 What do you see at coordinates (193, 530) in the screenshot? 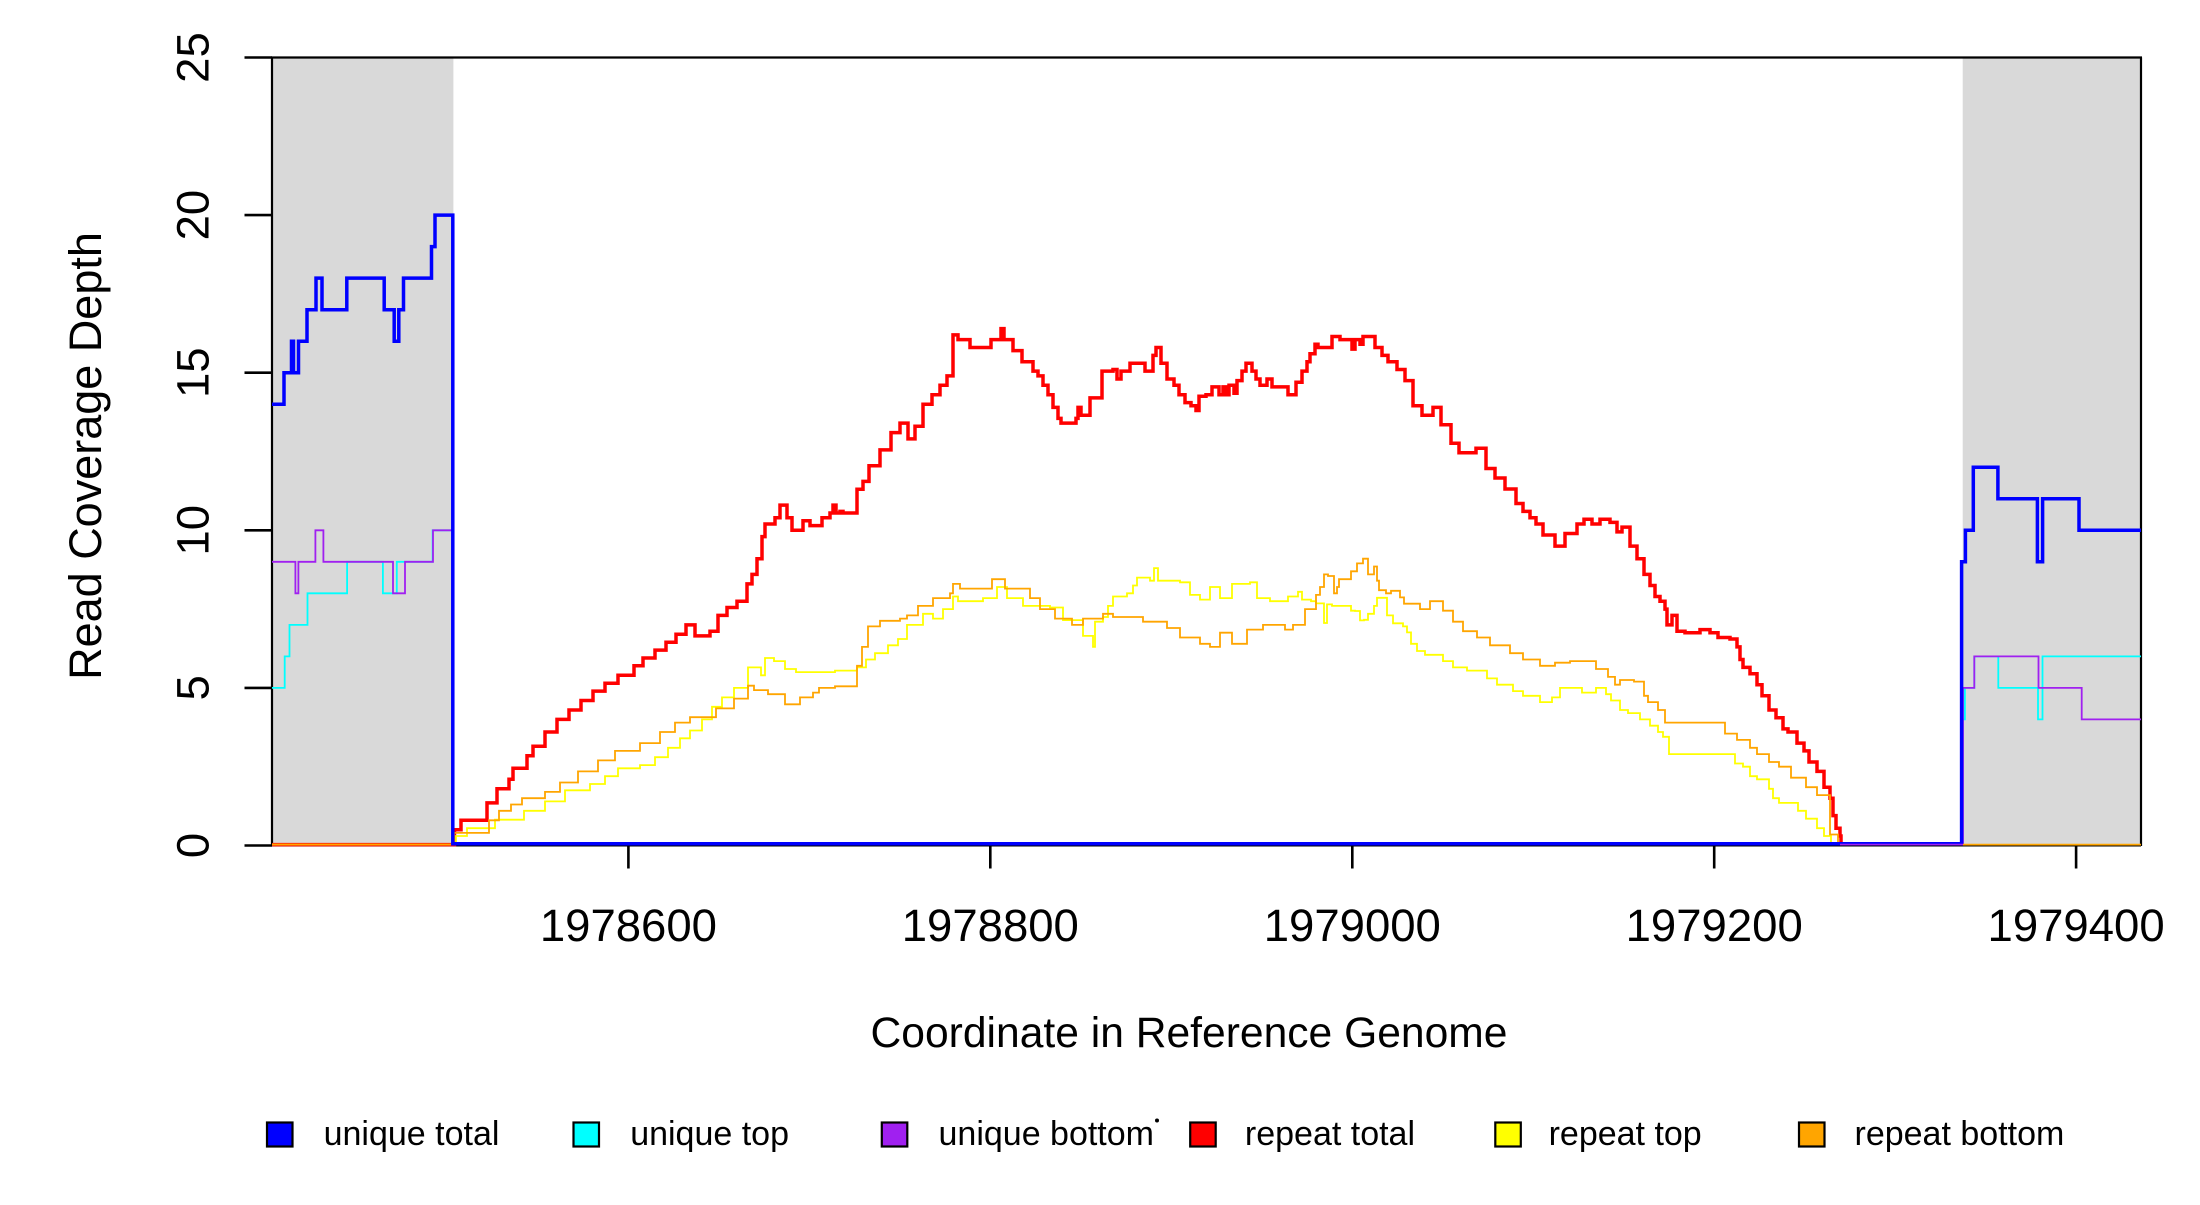
I see `svg-text: 10` at bounding box center [193, 530].